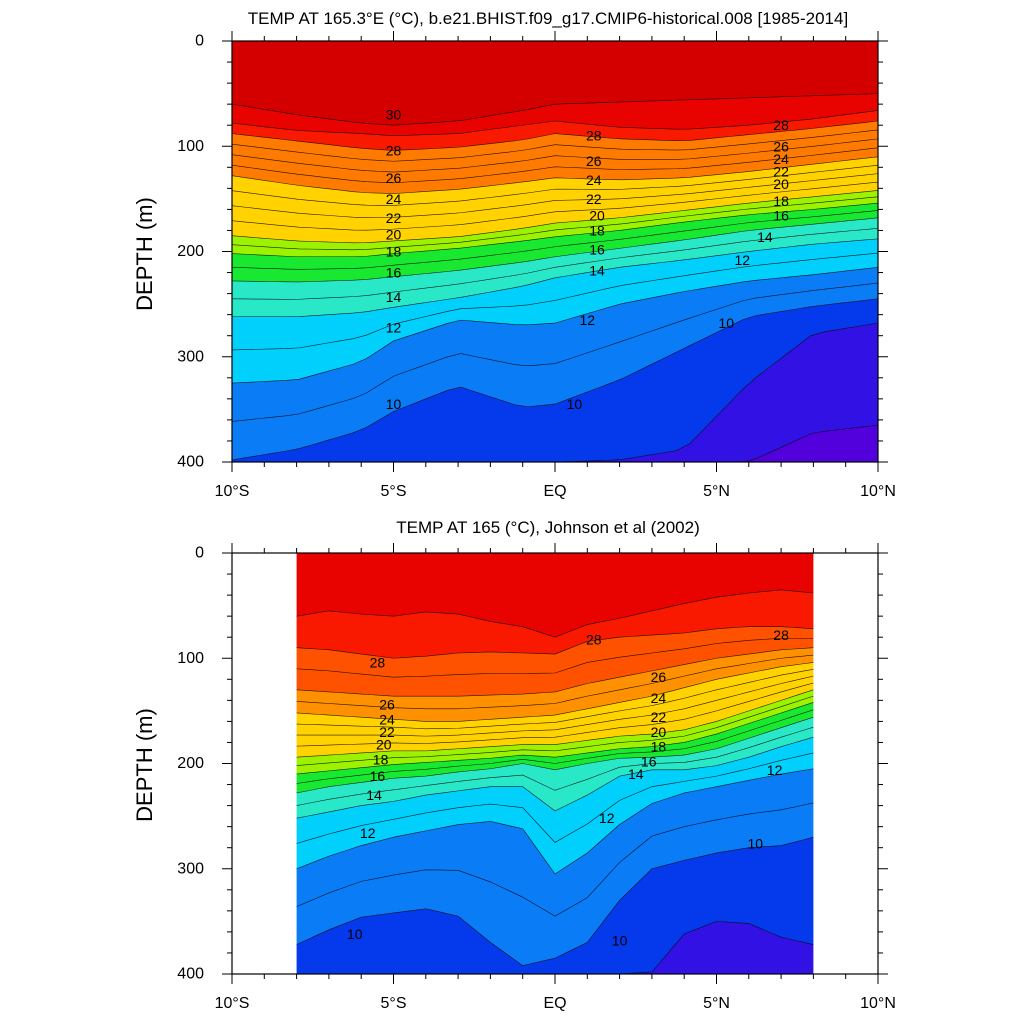 The height and width of the screenshot is (1024, 1024). Describe the element at coordinates (199, 553) in the screenshot. I see `y-tick-label: 0` at that location.